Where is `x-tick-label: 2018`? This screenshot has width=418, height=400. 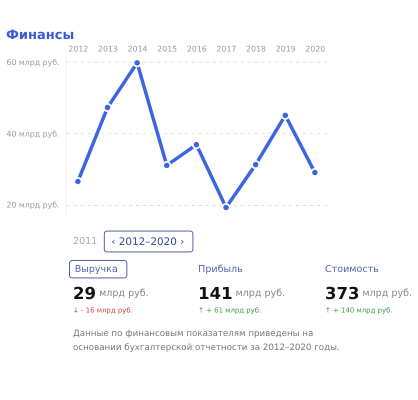 x-tick-label: 2018 is located at coordinates (256, 49).